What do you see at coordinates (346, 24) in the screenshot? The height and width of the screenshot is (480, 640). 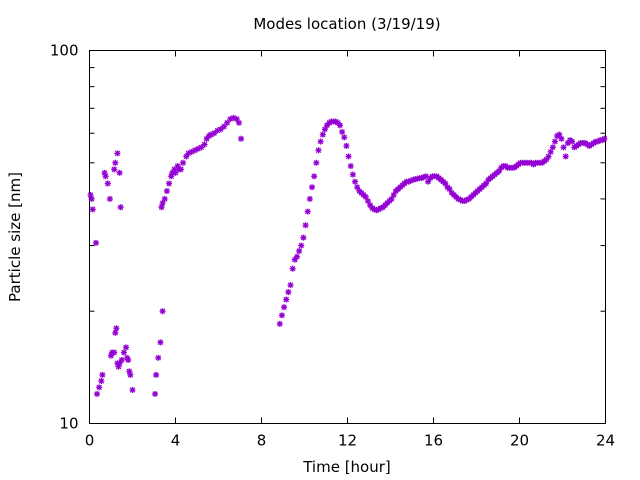 I see `chart-title: Modes location (3/19/19)` at bounding box center [346, 24].